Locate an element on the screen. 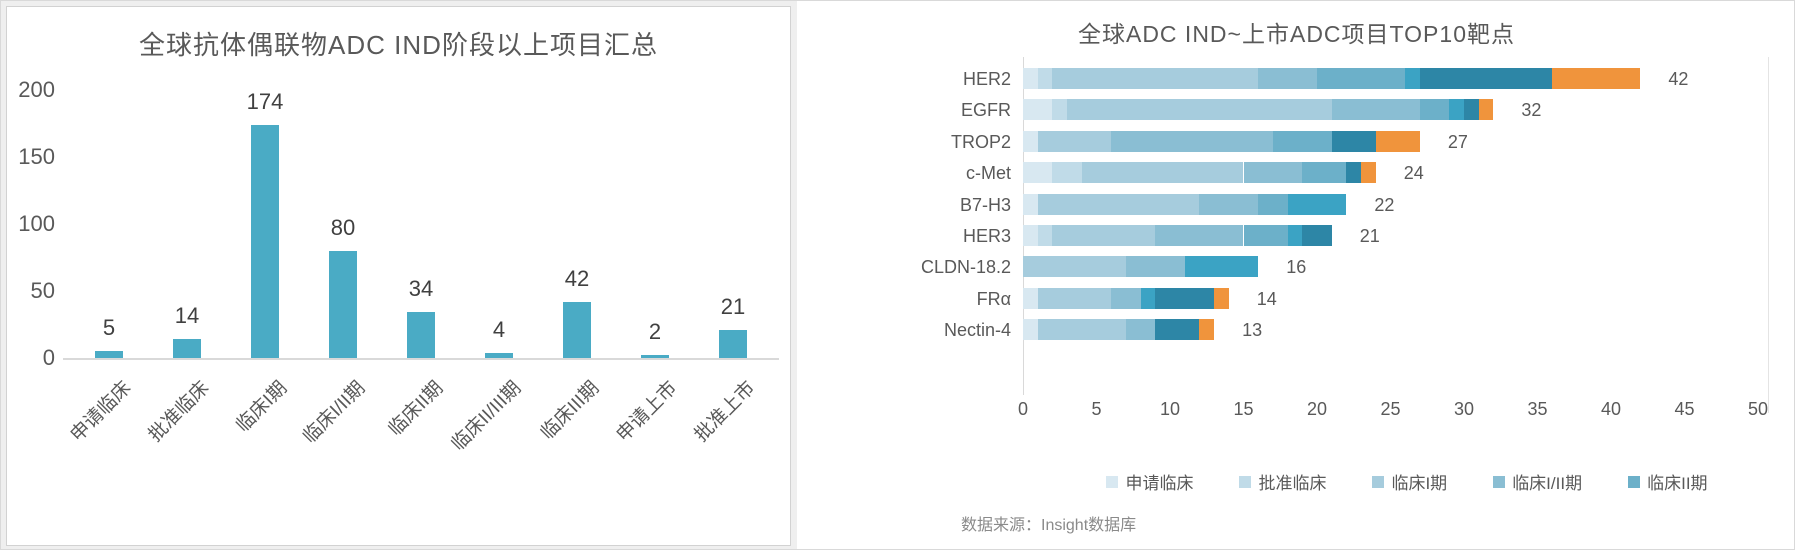 This screenshot has width=1795, height=550. left-x-category-label: 临床I/II期 is located at coordinates (334, 412).